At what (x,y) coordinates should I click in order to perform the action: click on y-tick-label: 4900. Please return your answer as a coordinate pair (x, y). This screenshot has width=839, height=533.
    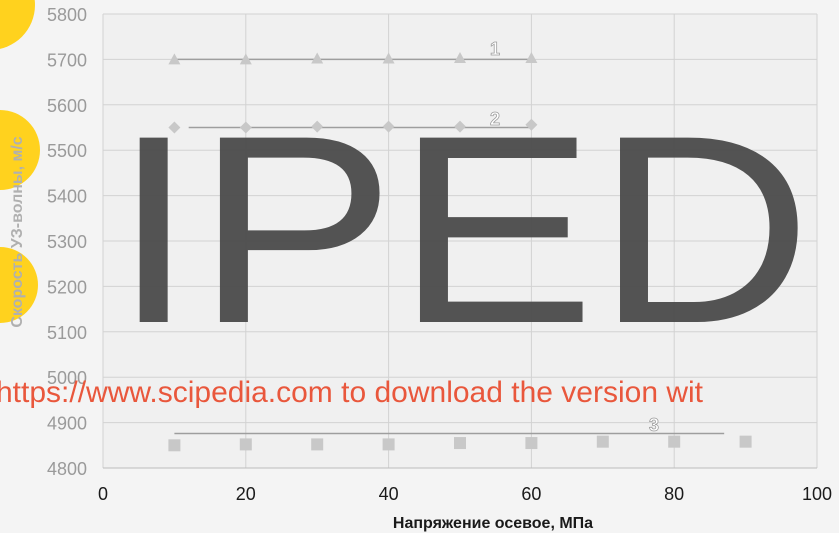
    Looking at the image, I should click on (67, 424).